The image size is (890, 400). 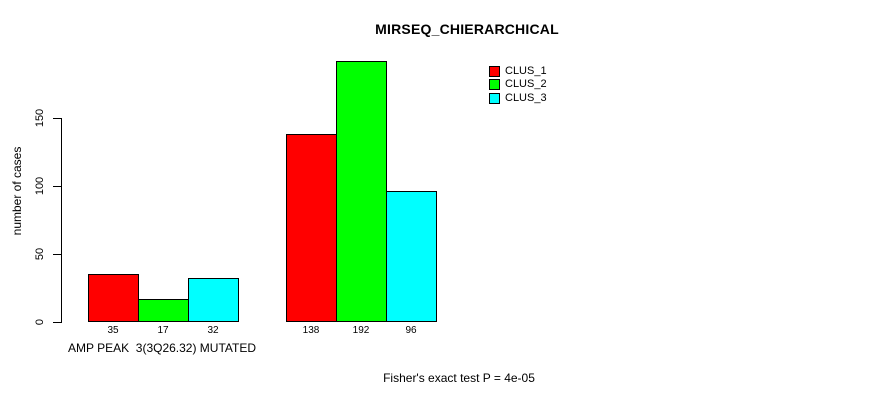 I want to click on bar-value-label: 192, so click(x=361, y=330).